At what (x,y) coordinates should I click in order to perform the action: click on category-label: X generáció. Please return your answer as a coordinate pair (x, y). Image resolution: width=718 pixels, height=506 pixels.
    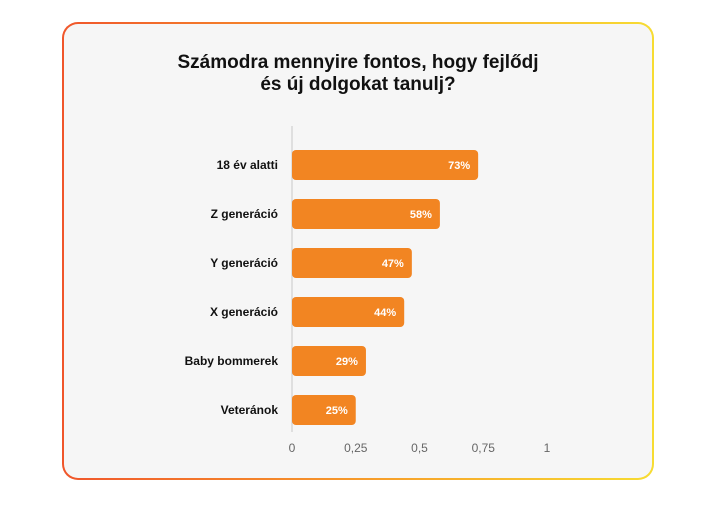
    Looking at the image, I should click on (244, 312).